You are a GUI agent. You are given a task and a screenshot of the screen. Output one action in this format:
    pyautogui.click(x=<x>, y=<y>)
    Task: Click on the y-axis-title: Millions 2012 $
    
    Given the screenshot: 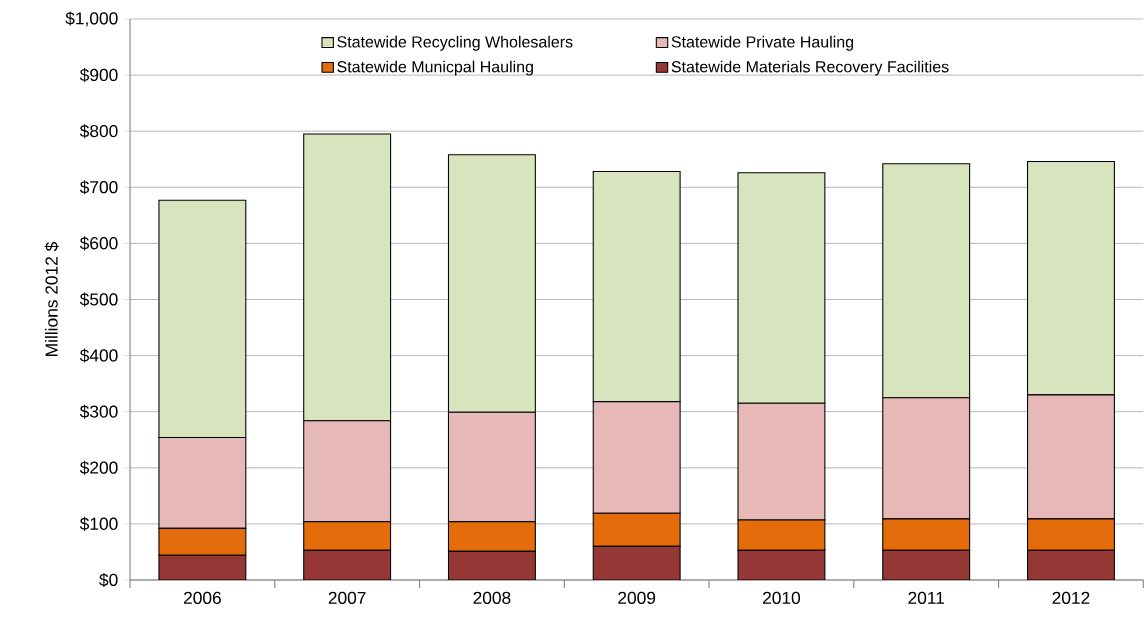 What is the action you would take?
    pyautogui.click(x=51, y=299)
    